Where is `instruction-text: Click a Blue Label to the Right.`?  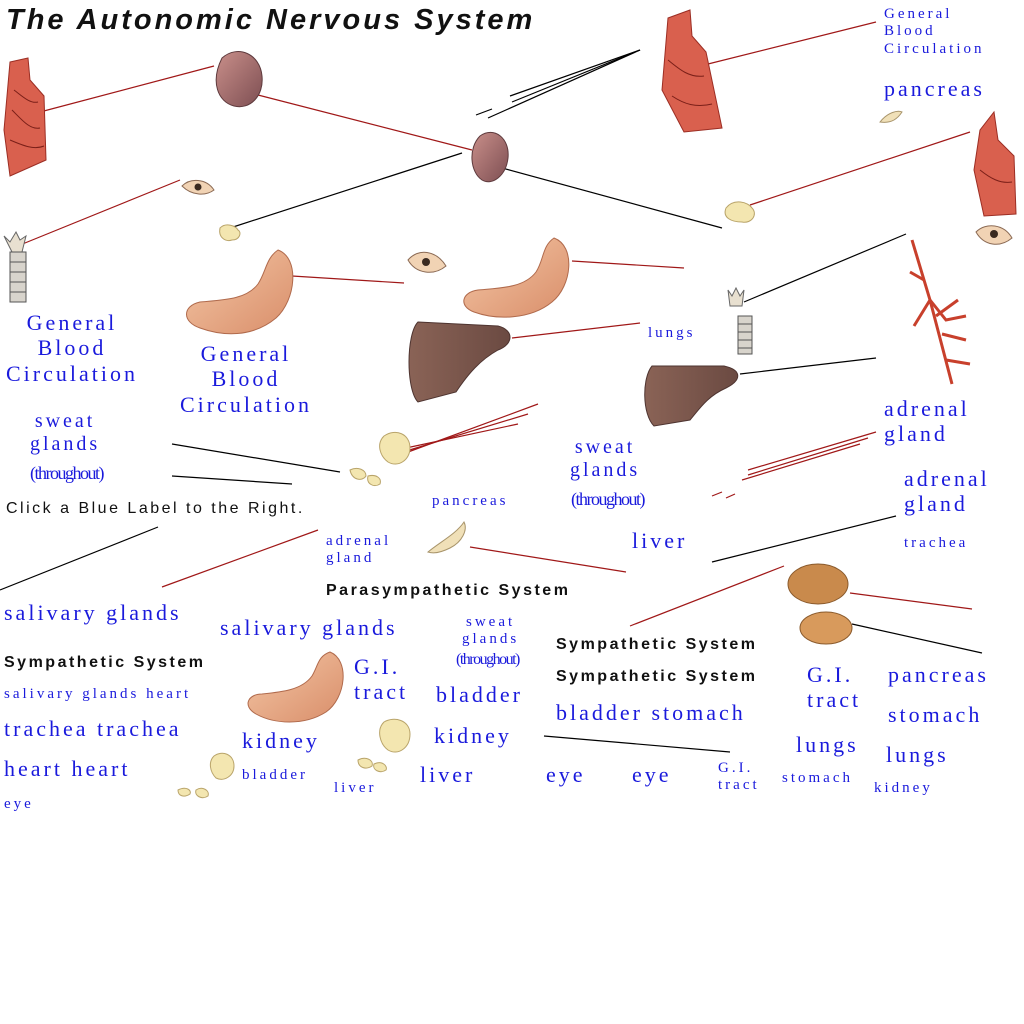
instruction-text: Click a Blue Label to the Right. is located at coordinates (155, 508).